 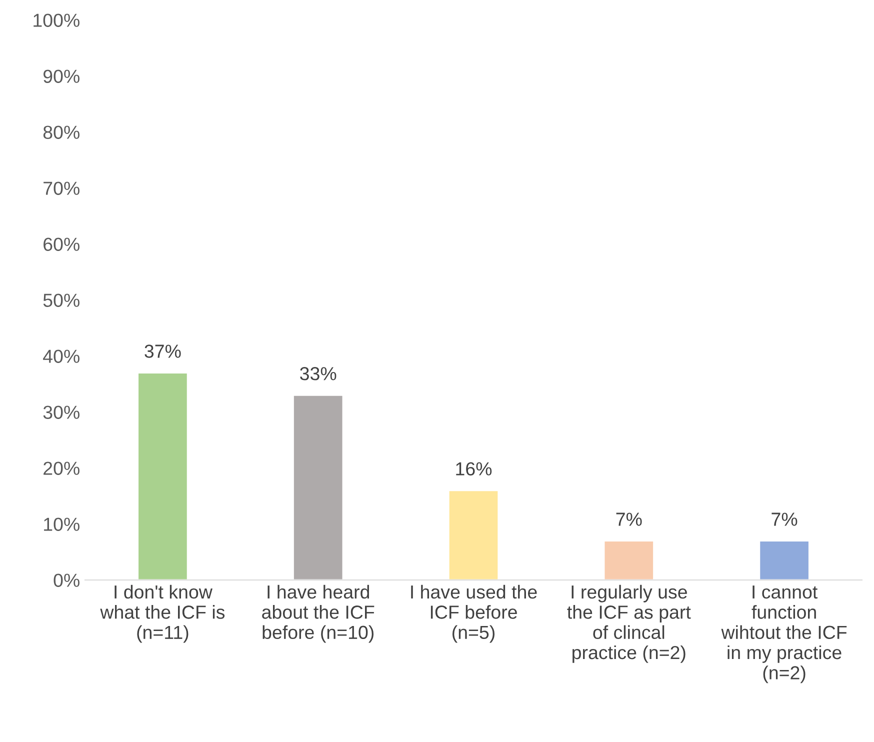 What do you see at coordinates (67, 580) in the screenshot?
I see `y-tick-label: 0%` at bounding box center [67, 580].